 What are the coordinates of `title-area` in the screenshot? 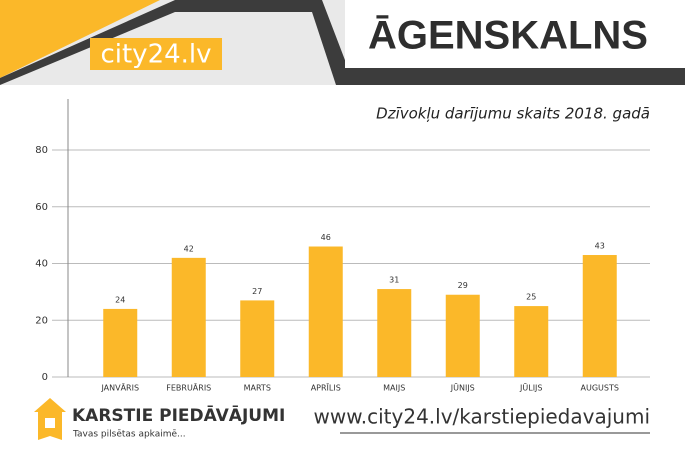 It's located at (515, 34).